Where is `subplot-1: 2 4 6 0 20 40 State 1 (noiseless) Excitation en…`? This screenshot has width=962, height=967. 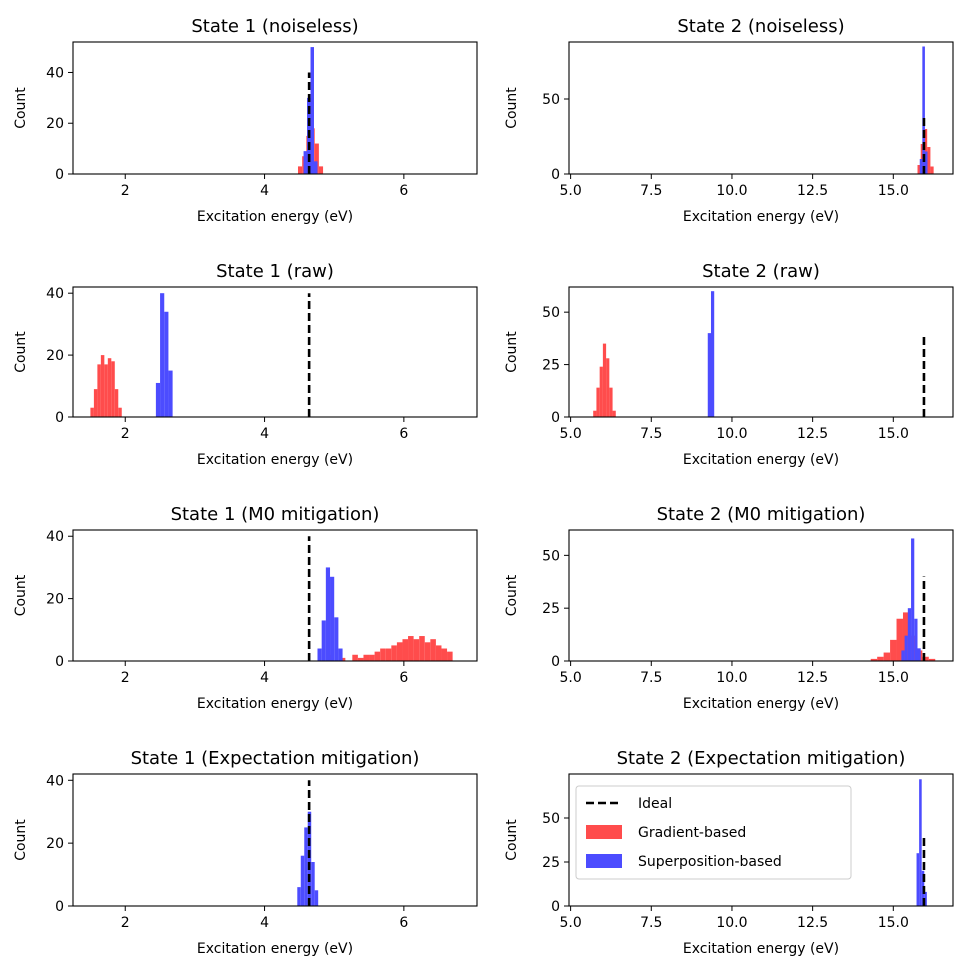 subplot-1: 2 4 6 0 20 40 State 1 (noiseless) Excitation en… is located at coordinates (245, 120).